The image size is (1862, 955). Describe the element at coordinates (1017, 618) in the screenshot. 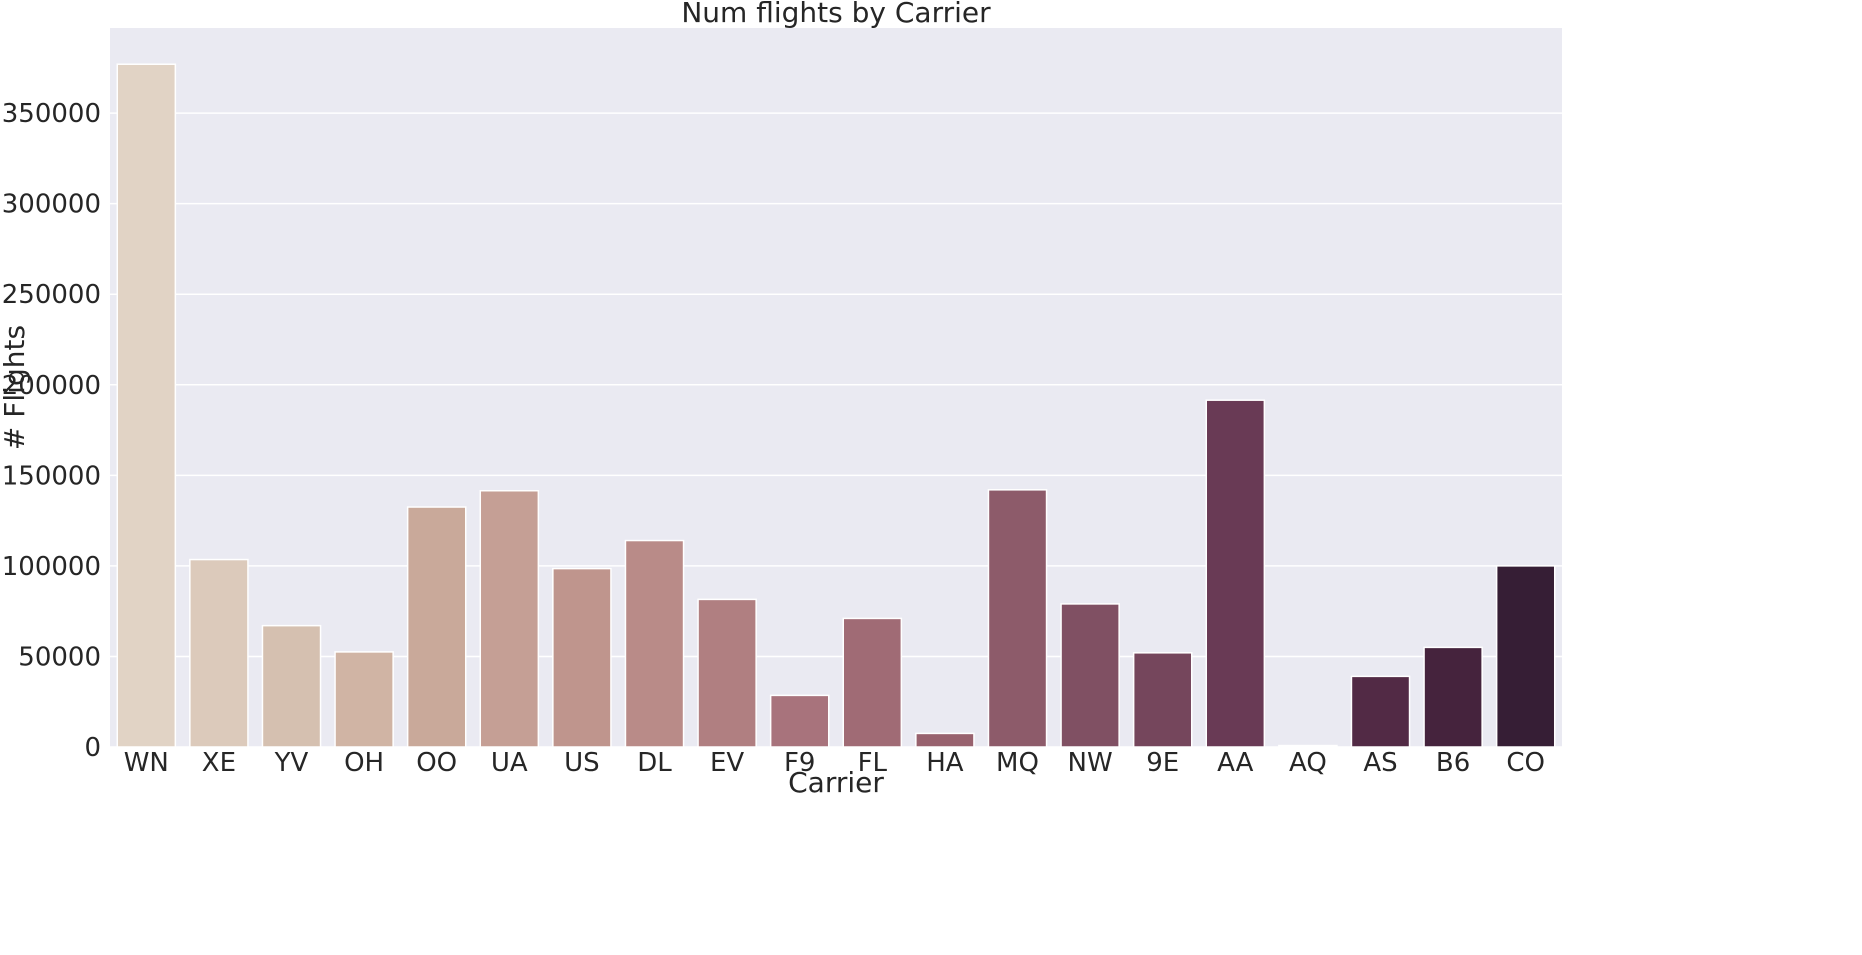

I see `bar-mq` at that location.